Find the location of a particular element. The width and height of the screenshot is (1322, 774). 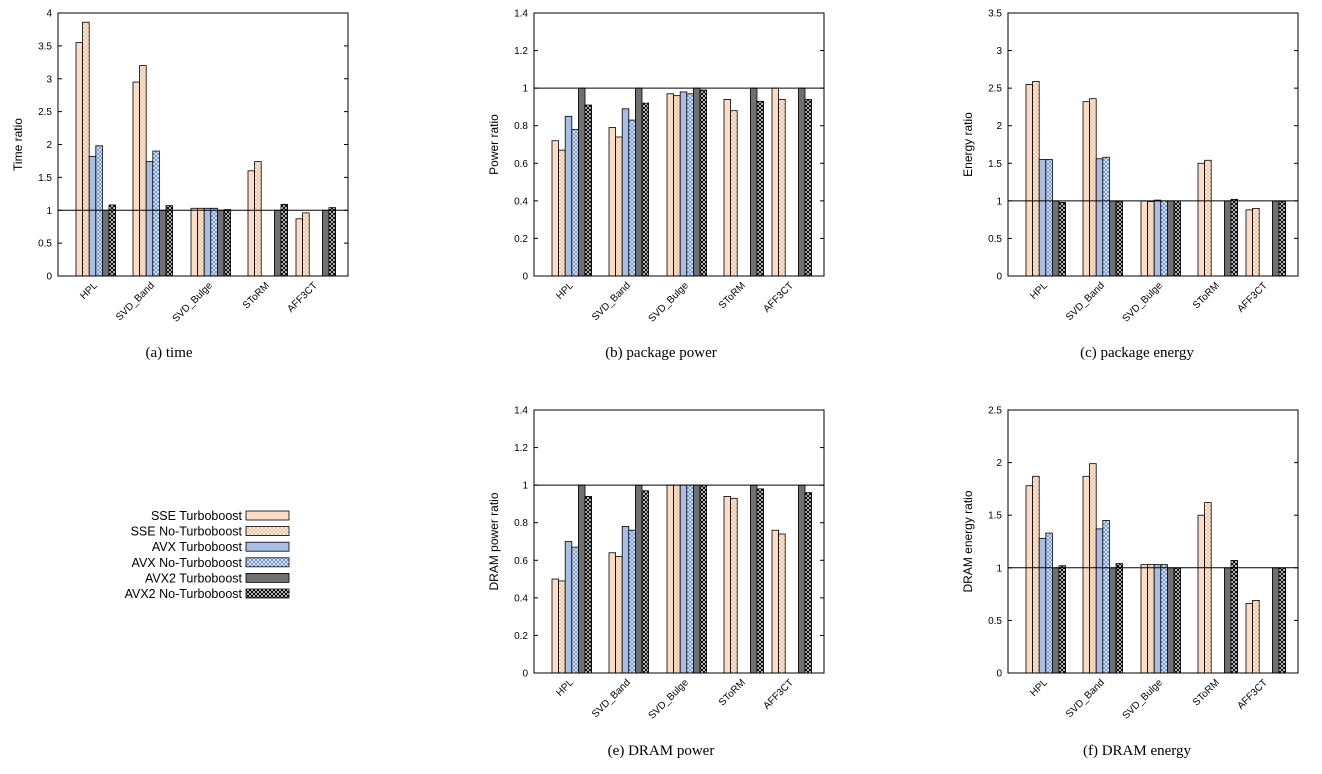

caption-dram-power: (e) DRAM power is located at coordinates (661, 751).